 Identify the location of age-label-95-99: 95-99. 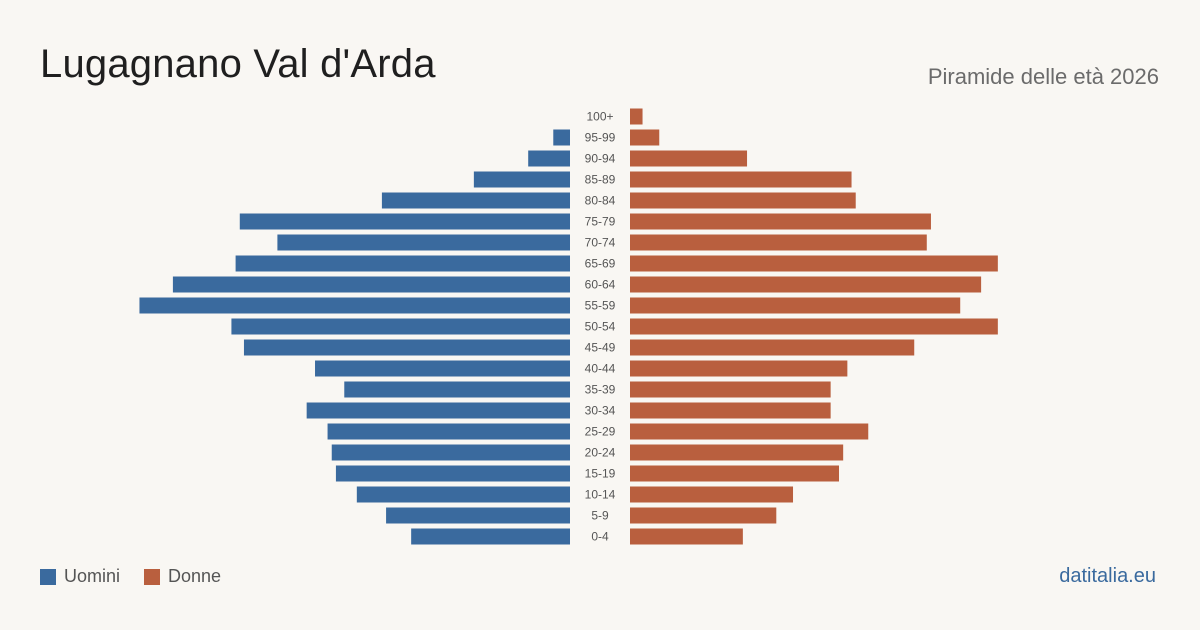
(600, 138).